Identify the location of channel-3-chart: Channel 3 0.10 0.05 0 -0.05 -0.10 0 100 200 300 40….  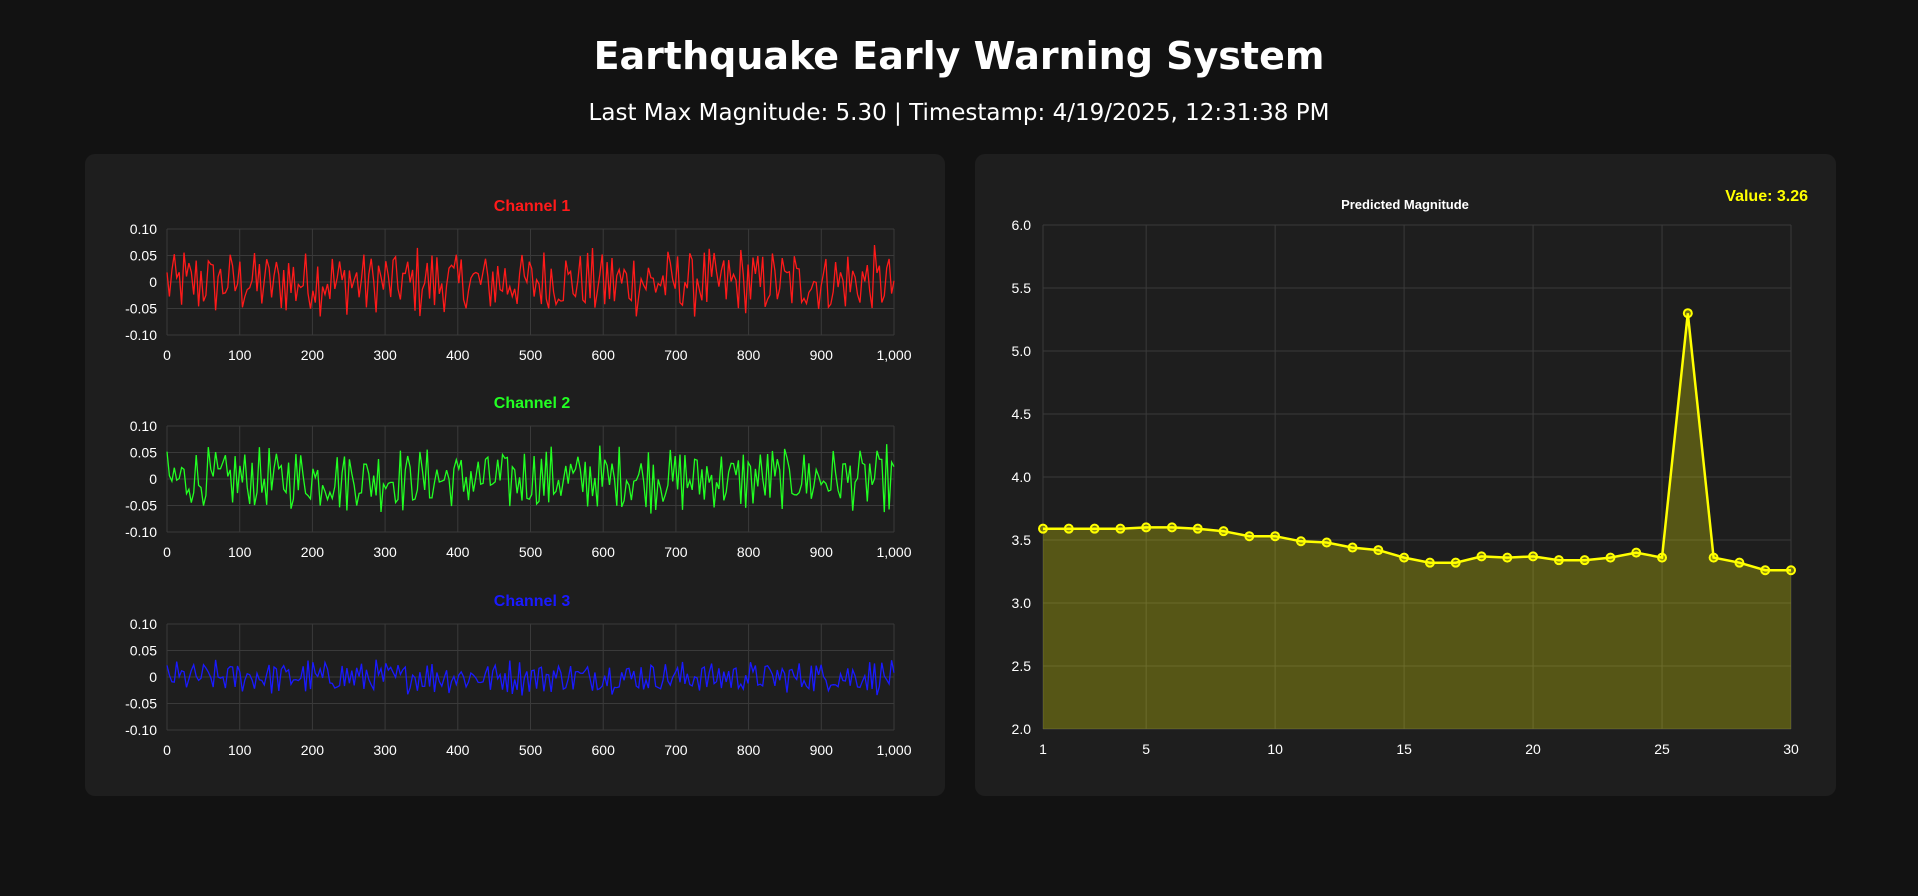
(518, 675).